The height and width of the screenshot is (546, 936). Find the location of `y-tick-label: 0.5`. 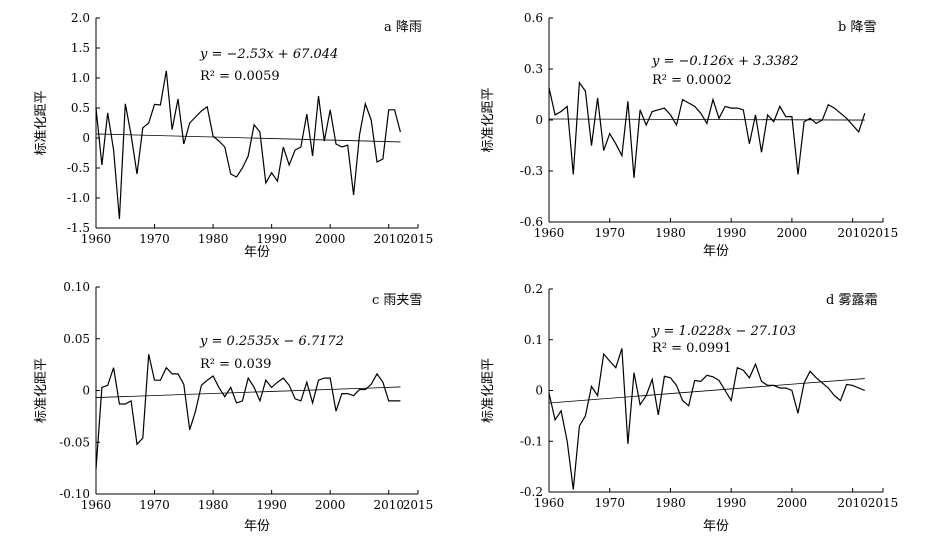

y-tick-label: 0.5 is located at coordinates (80, 108).